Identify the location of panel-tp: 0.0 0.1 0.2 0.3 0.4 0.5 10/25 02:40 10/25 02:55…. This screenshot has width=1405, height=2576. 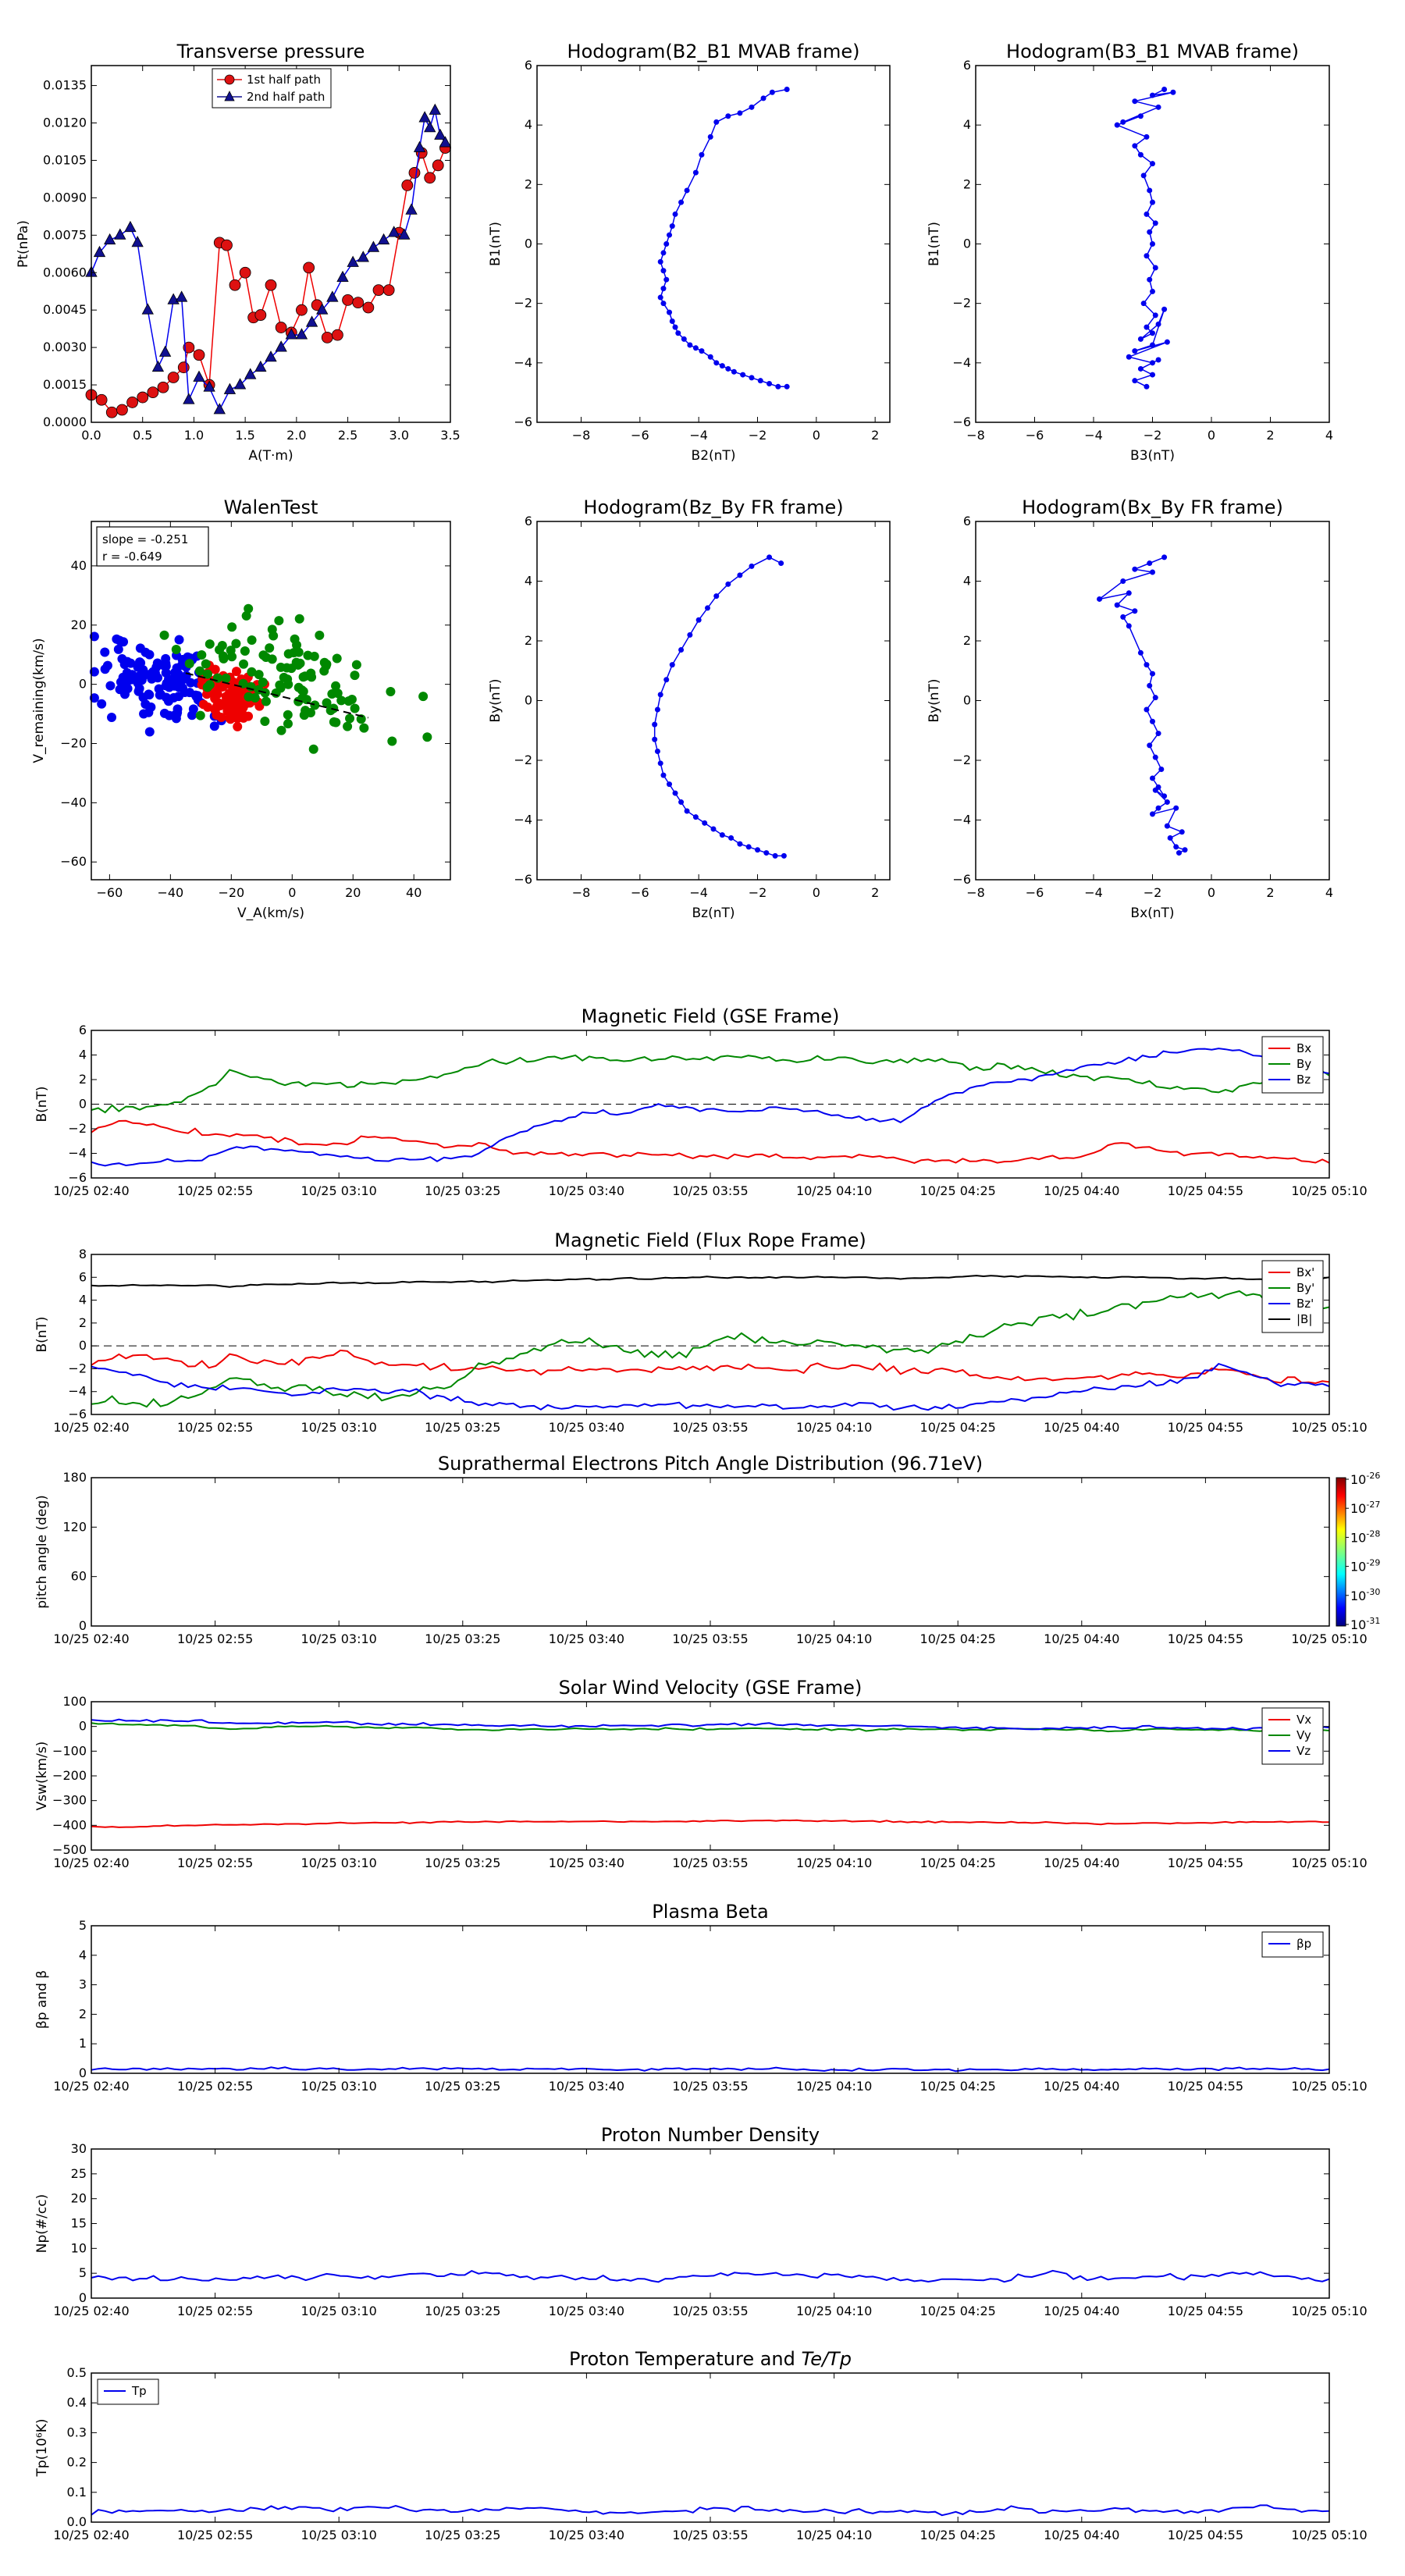
(701, 2445).